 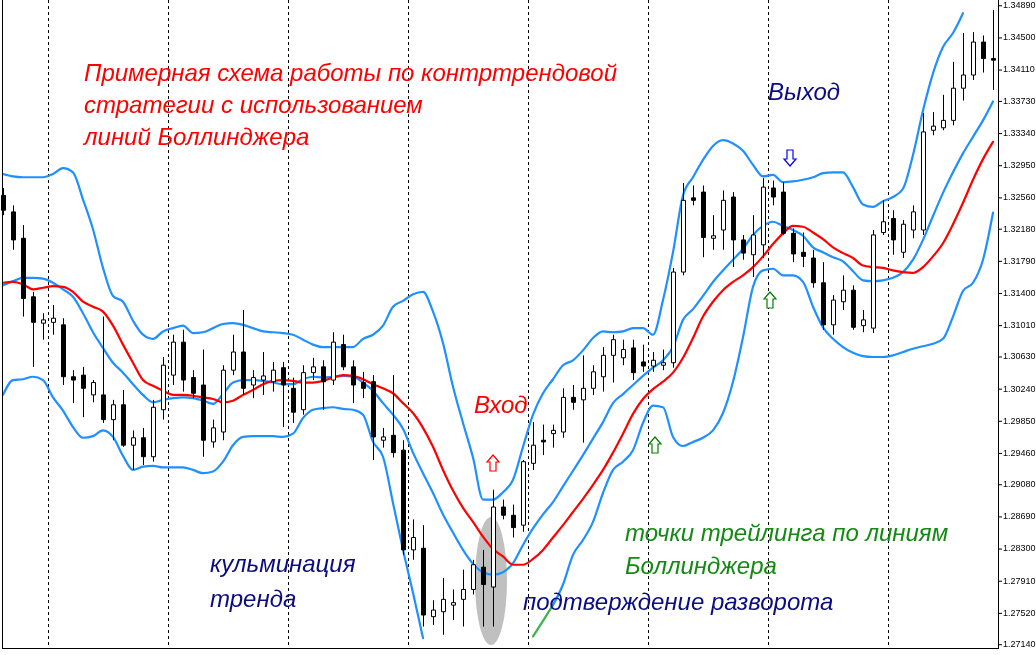 I want to click on y-tick-label: 1.31400, so click(x=1019, y=292).